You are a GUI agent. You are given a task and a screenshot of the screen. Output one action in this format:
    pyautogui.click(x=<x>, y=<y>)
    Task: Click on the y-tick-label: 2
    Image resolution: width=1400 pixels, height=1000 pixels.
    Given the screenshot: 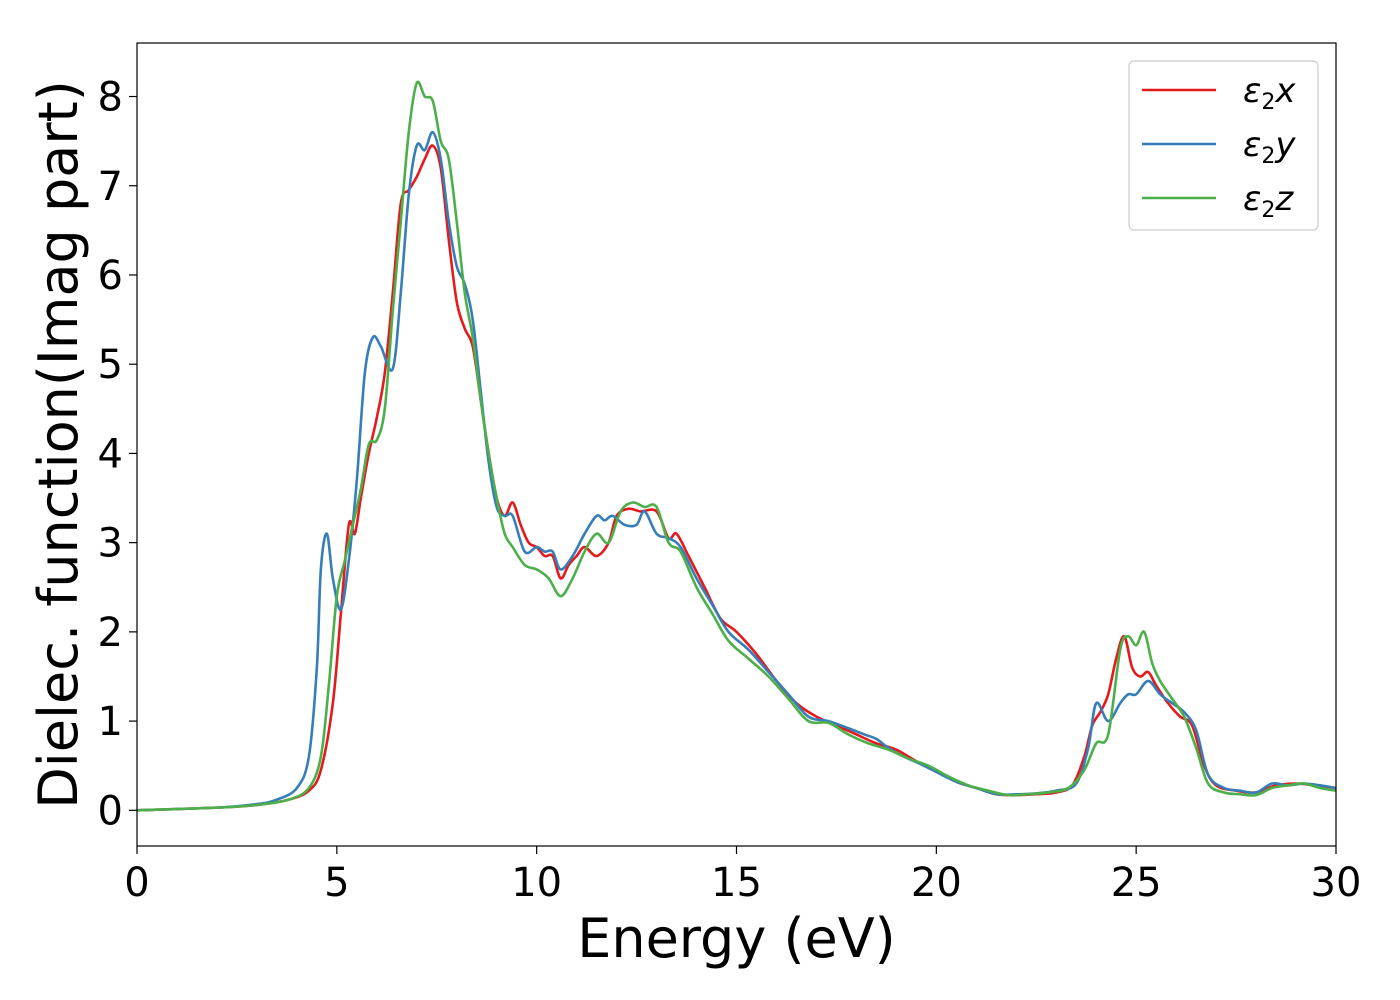 What is the action you would take?
    pyautogui.click(x=110, y=633)
    